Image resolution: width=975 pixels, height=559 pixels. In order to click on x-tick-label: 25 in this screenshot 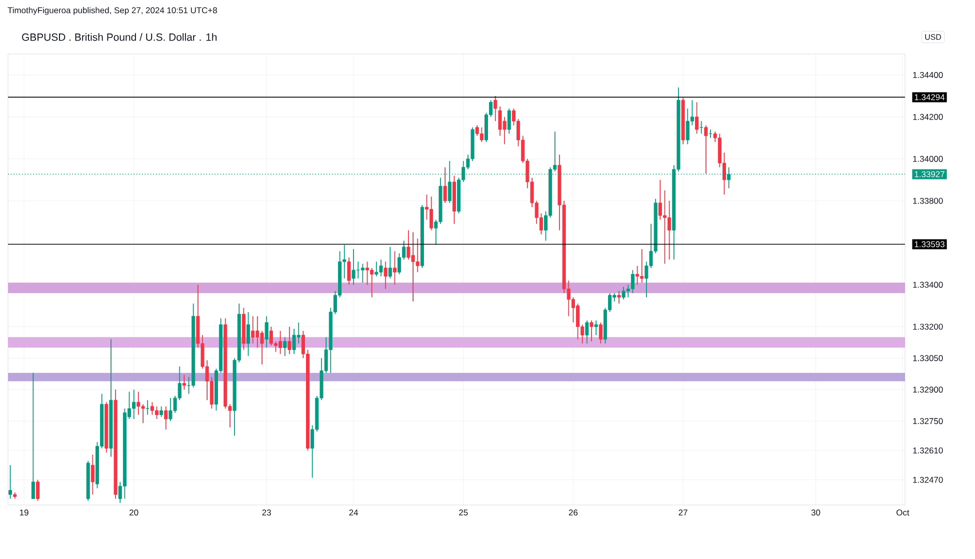, I will do `click(463, 513)`.